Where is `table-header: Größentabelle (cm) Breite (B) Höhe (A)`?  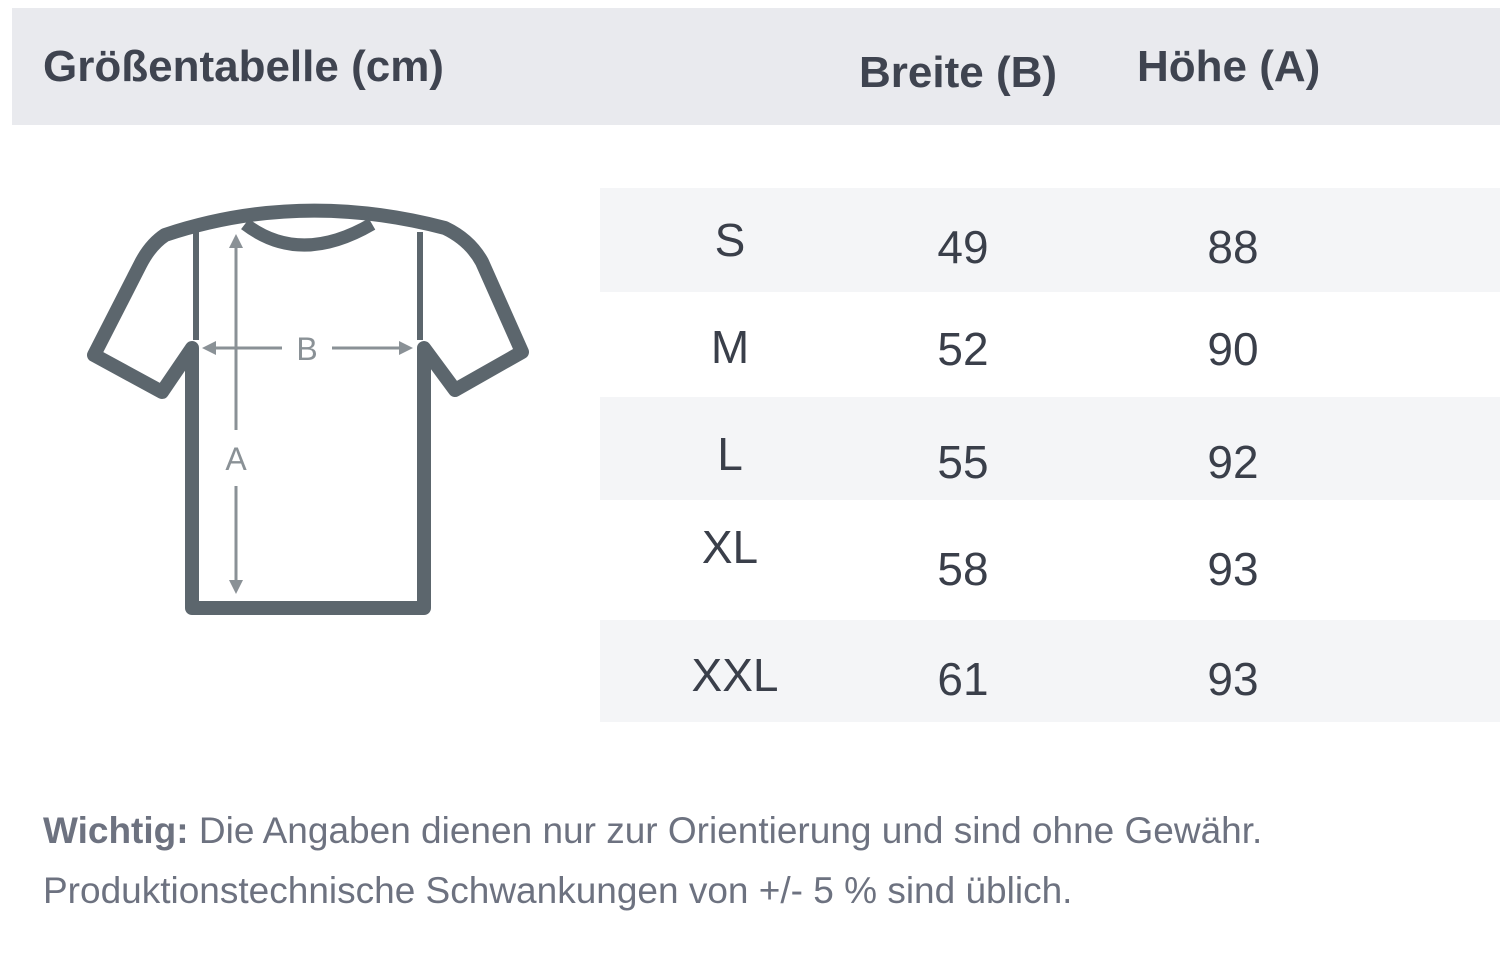
table-header: Größentabelle (cm) Breite (B) Höhe (A) is located at coordinates (756, 66).